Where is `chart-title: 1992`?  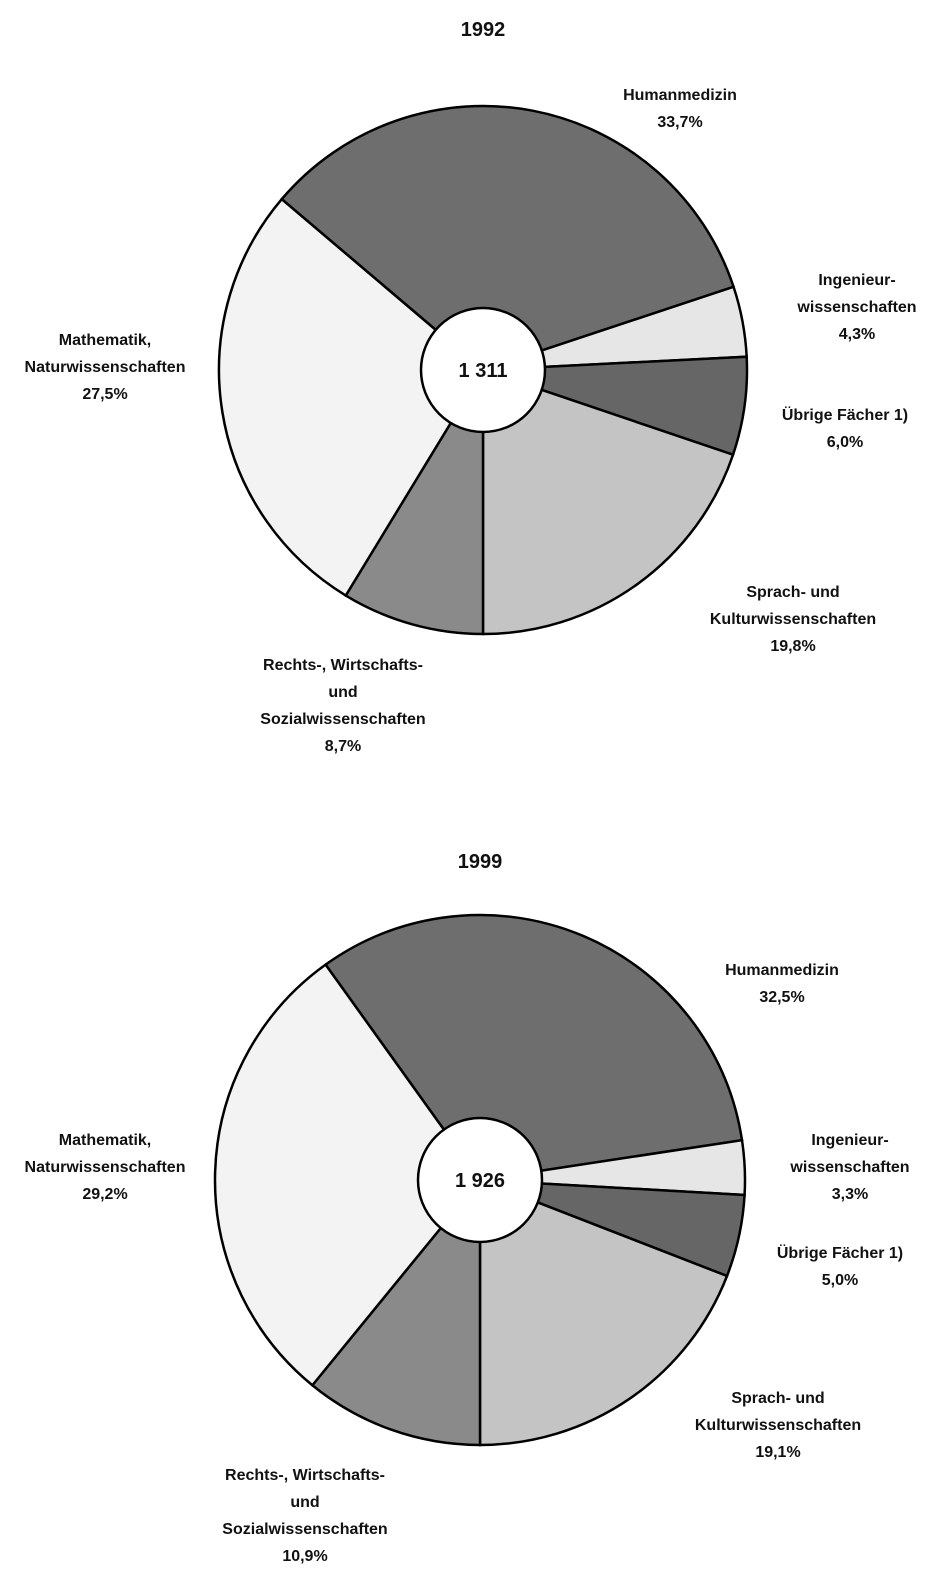 chart-title: 1992 is located at coordinates (483, 30).